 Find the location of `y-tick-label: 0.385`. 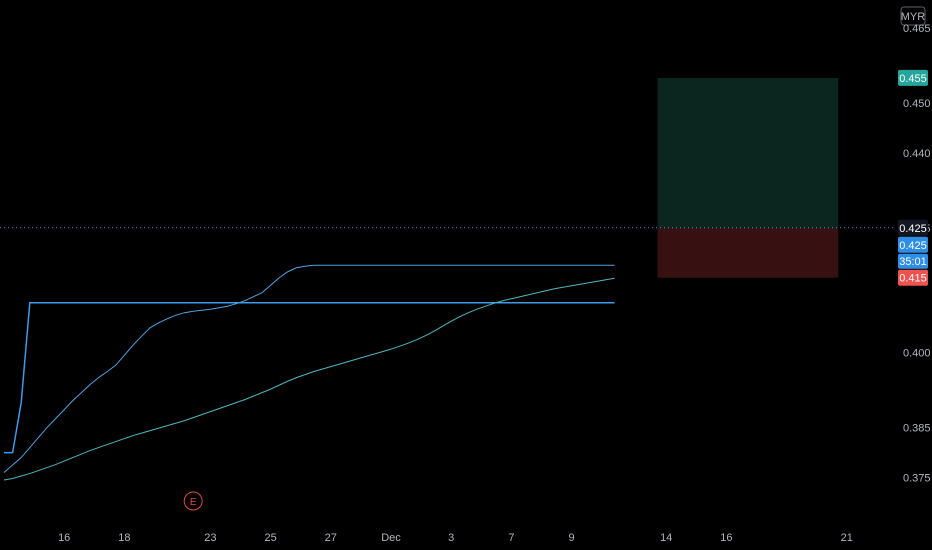

y-tick-label: 0.385 is located at coordinates (917, 429).